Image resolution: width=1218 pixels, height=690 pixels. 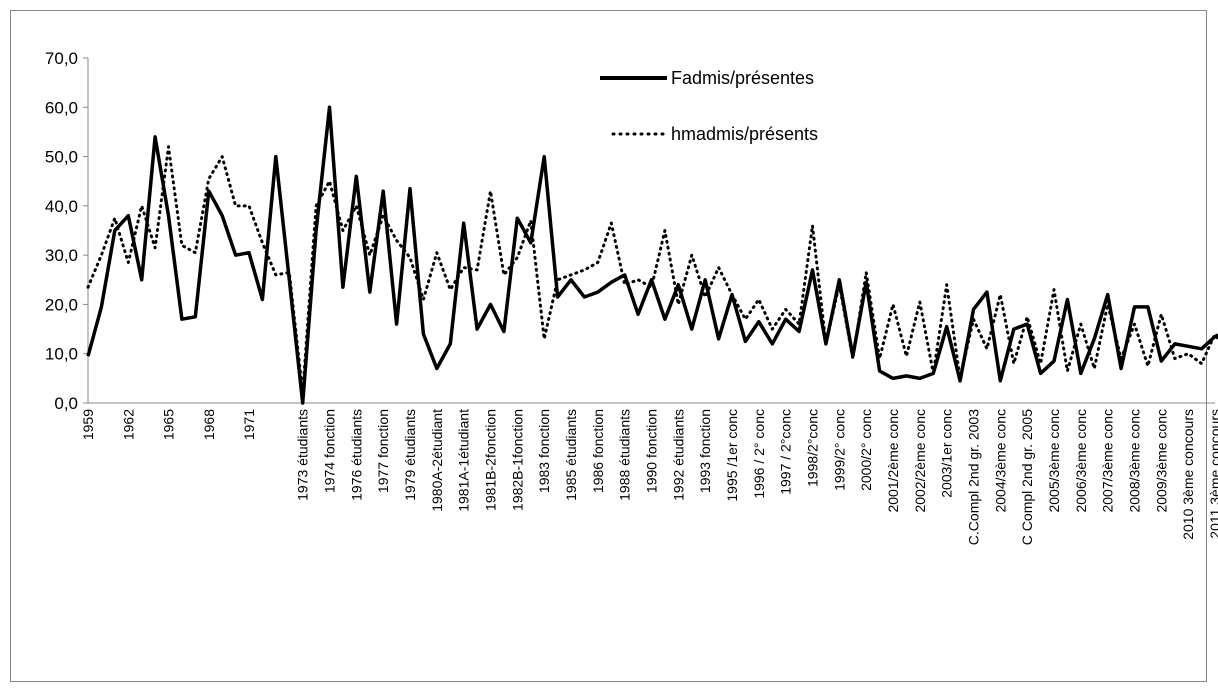 What do you see at coordinates (920, 461) in the screenshot?
I see `x-tick-label: 2002/2ème conc` at bounding box center [920, 461].